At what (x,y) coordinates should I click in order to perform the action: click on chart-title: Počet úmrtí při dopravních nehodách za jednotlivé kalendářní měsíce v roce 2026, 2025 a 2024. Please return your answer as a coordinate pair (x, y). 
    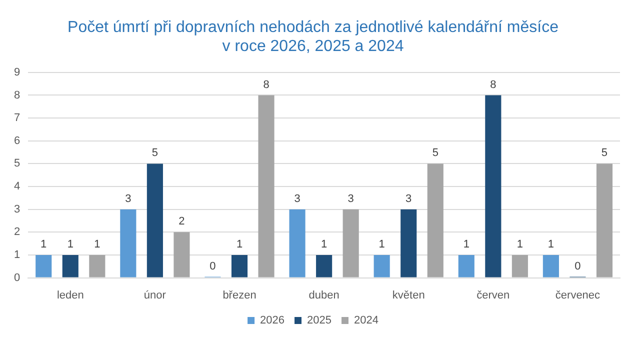
    Looking at the image, I should click on (313, 37).